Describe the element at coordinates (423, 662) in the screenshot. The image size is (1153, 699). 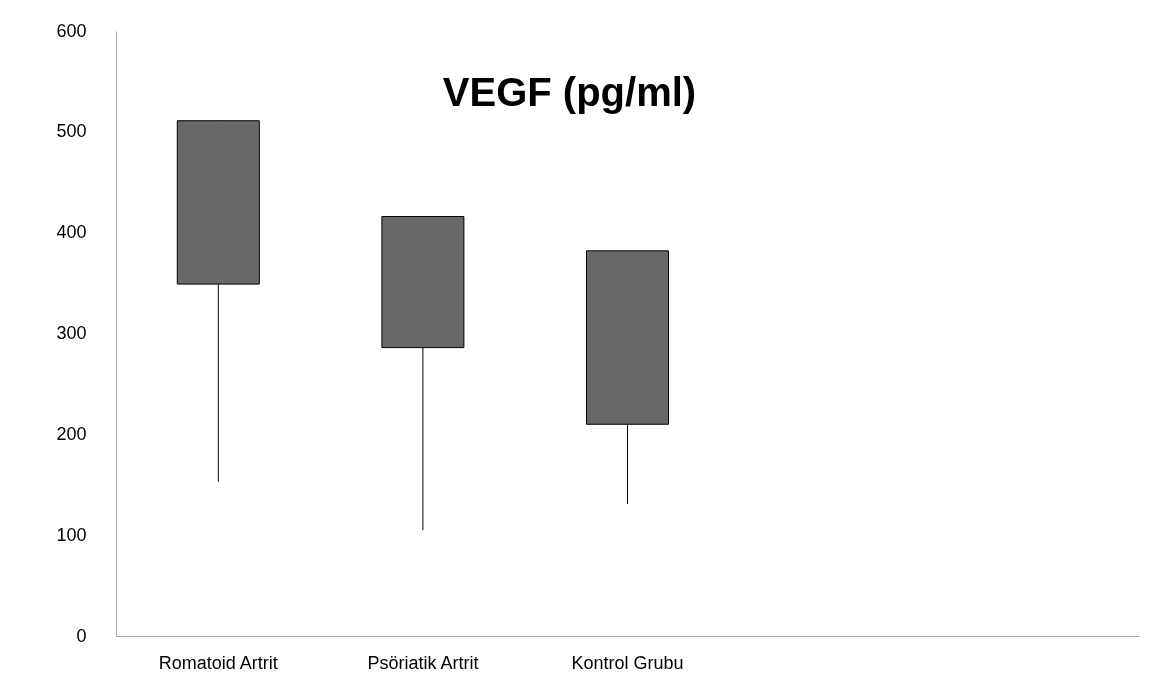
I see `x-tick-label: Psöriatik Artrit` at that location.